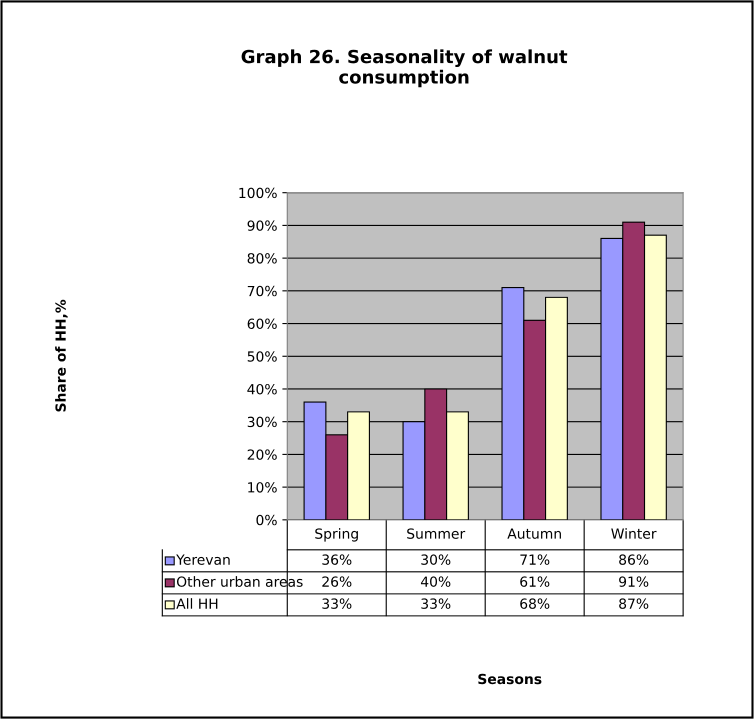  What do you see at coordinates (435, 581) in the screenshot?
I see `data-label: 40%` at bounding box center [435, 581].